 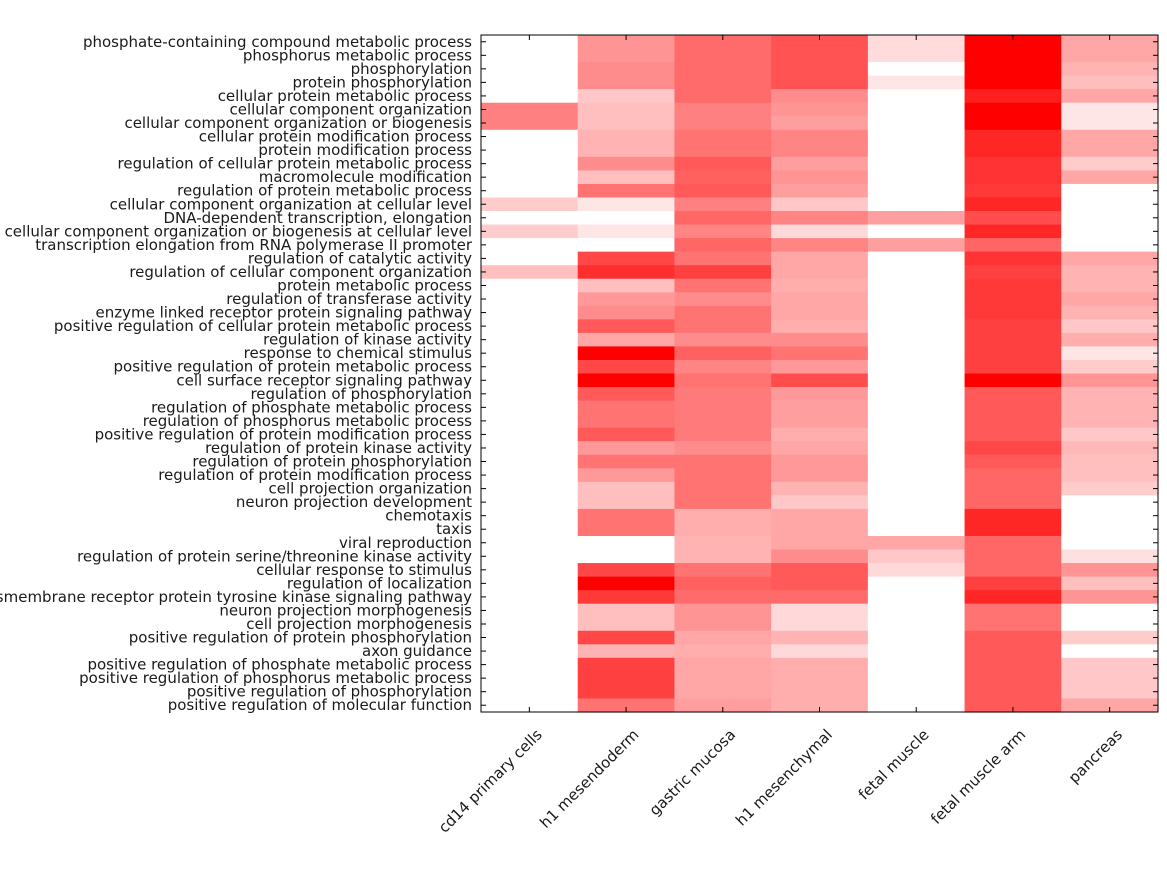 What do you see at coordinates (345, 610) in the screenshot?
I see `row-label-neuron-projection-morphogenesis: neuron projection morphogenesis` at bounding box center [345, 610].